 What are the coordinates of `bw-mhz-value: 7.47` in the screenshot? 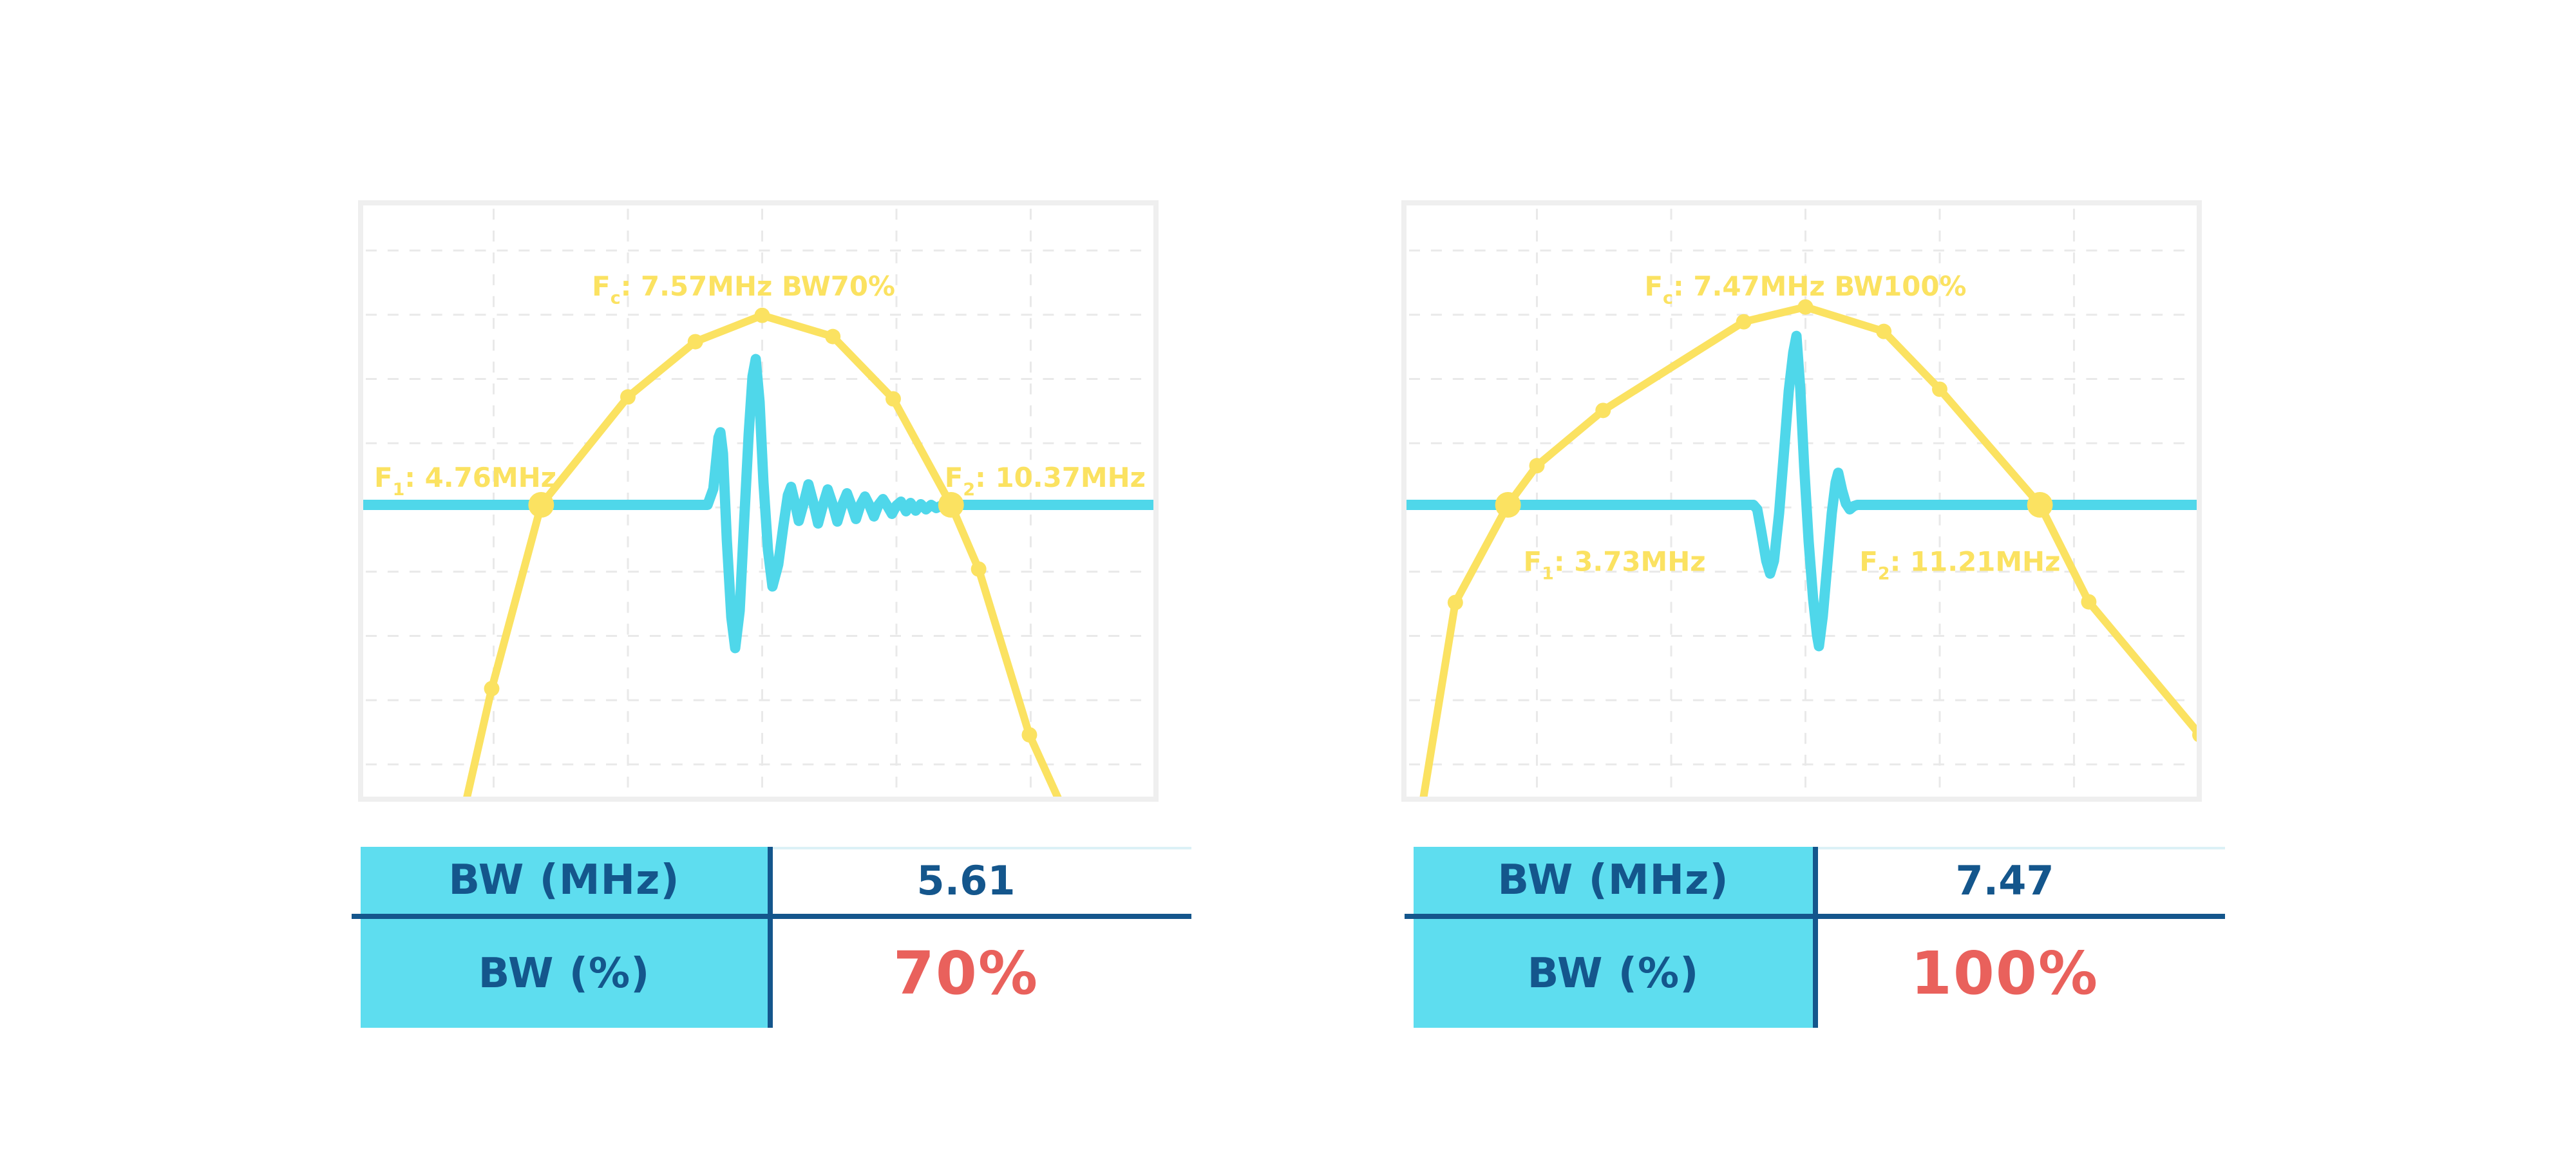 It's located at (2004, 880).